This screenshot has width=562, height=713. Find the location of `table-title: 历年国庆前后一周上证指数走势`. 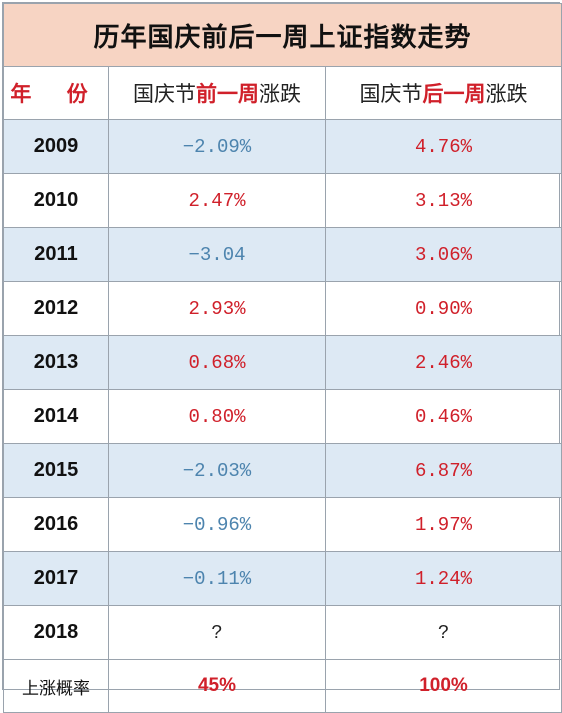

table-title: 历年国庆前后一周上证指数走势 is located at coordinates (282, 35).